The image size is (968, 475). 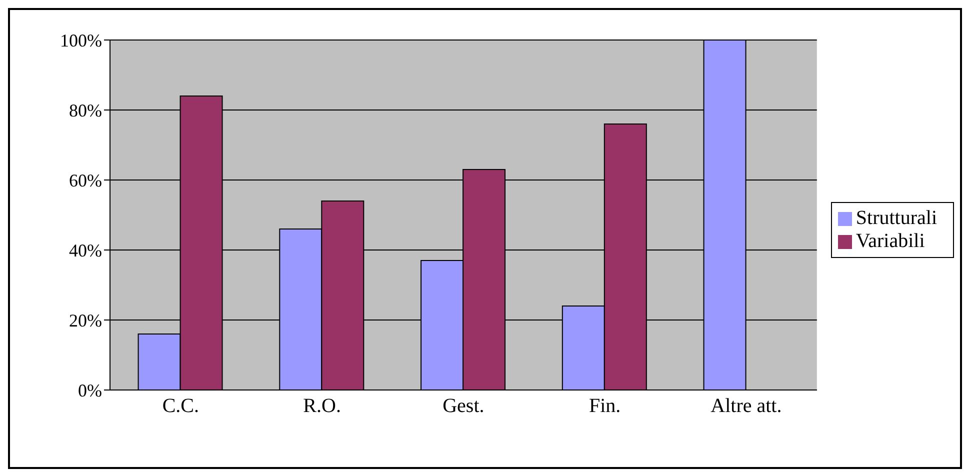 What do you see at coordinates (463, 406) in the screenshot?
I see `x-tick-label: Gest.` at bounding box center [463, 406].